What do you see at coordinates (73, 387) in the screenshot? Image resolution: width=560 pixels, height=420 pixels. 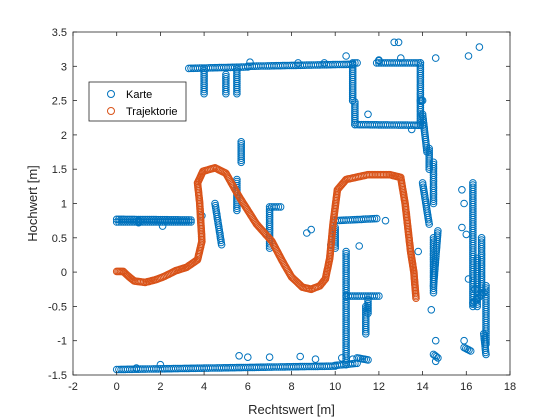 I see `x-tick-label: -2` at bounding box center [73, 387].